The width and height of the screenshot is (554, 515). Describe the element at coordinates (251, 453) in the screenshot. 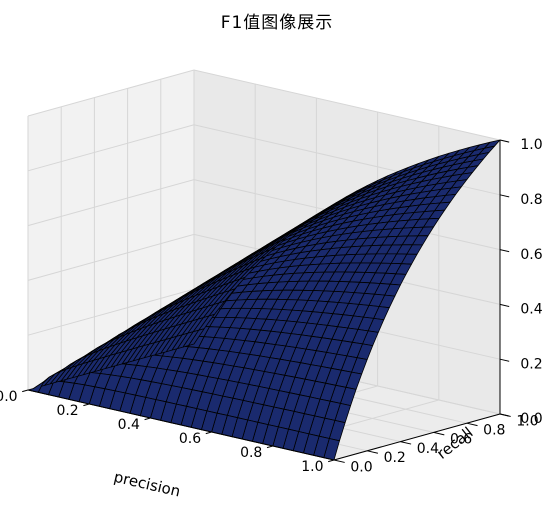

I see `x-tick-label: 0.8` at that location.